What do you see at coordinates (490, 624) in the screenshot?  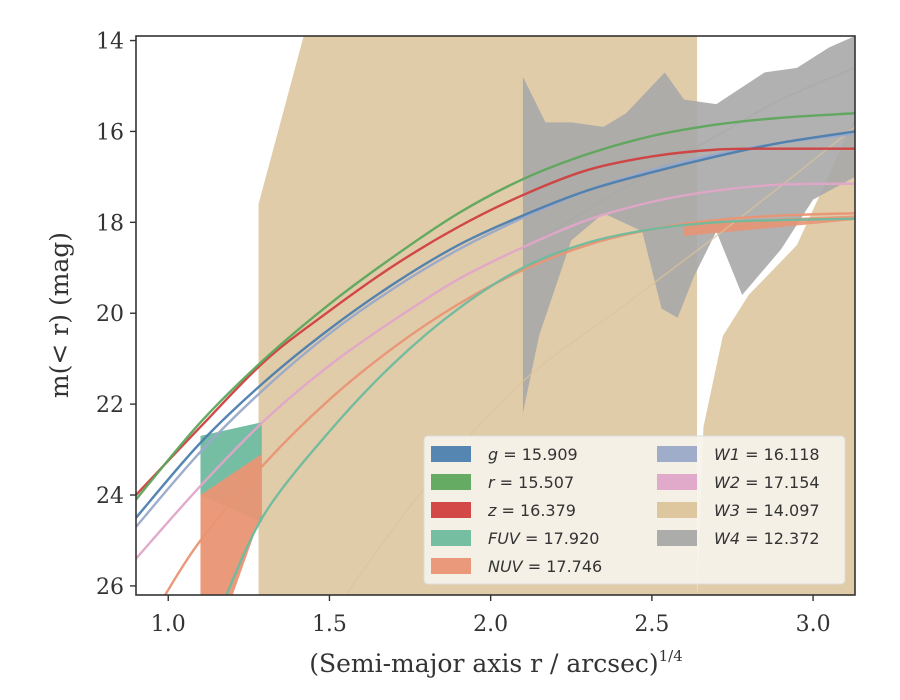 I see `x-tick-label: 2.0` at bounding box center [490, 624].